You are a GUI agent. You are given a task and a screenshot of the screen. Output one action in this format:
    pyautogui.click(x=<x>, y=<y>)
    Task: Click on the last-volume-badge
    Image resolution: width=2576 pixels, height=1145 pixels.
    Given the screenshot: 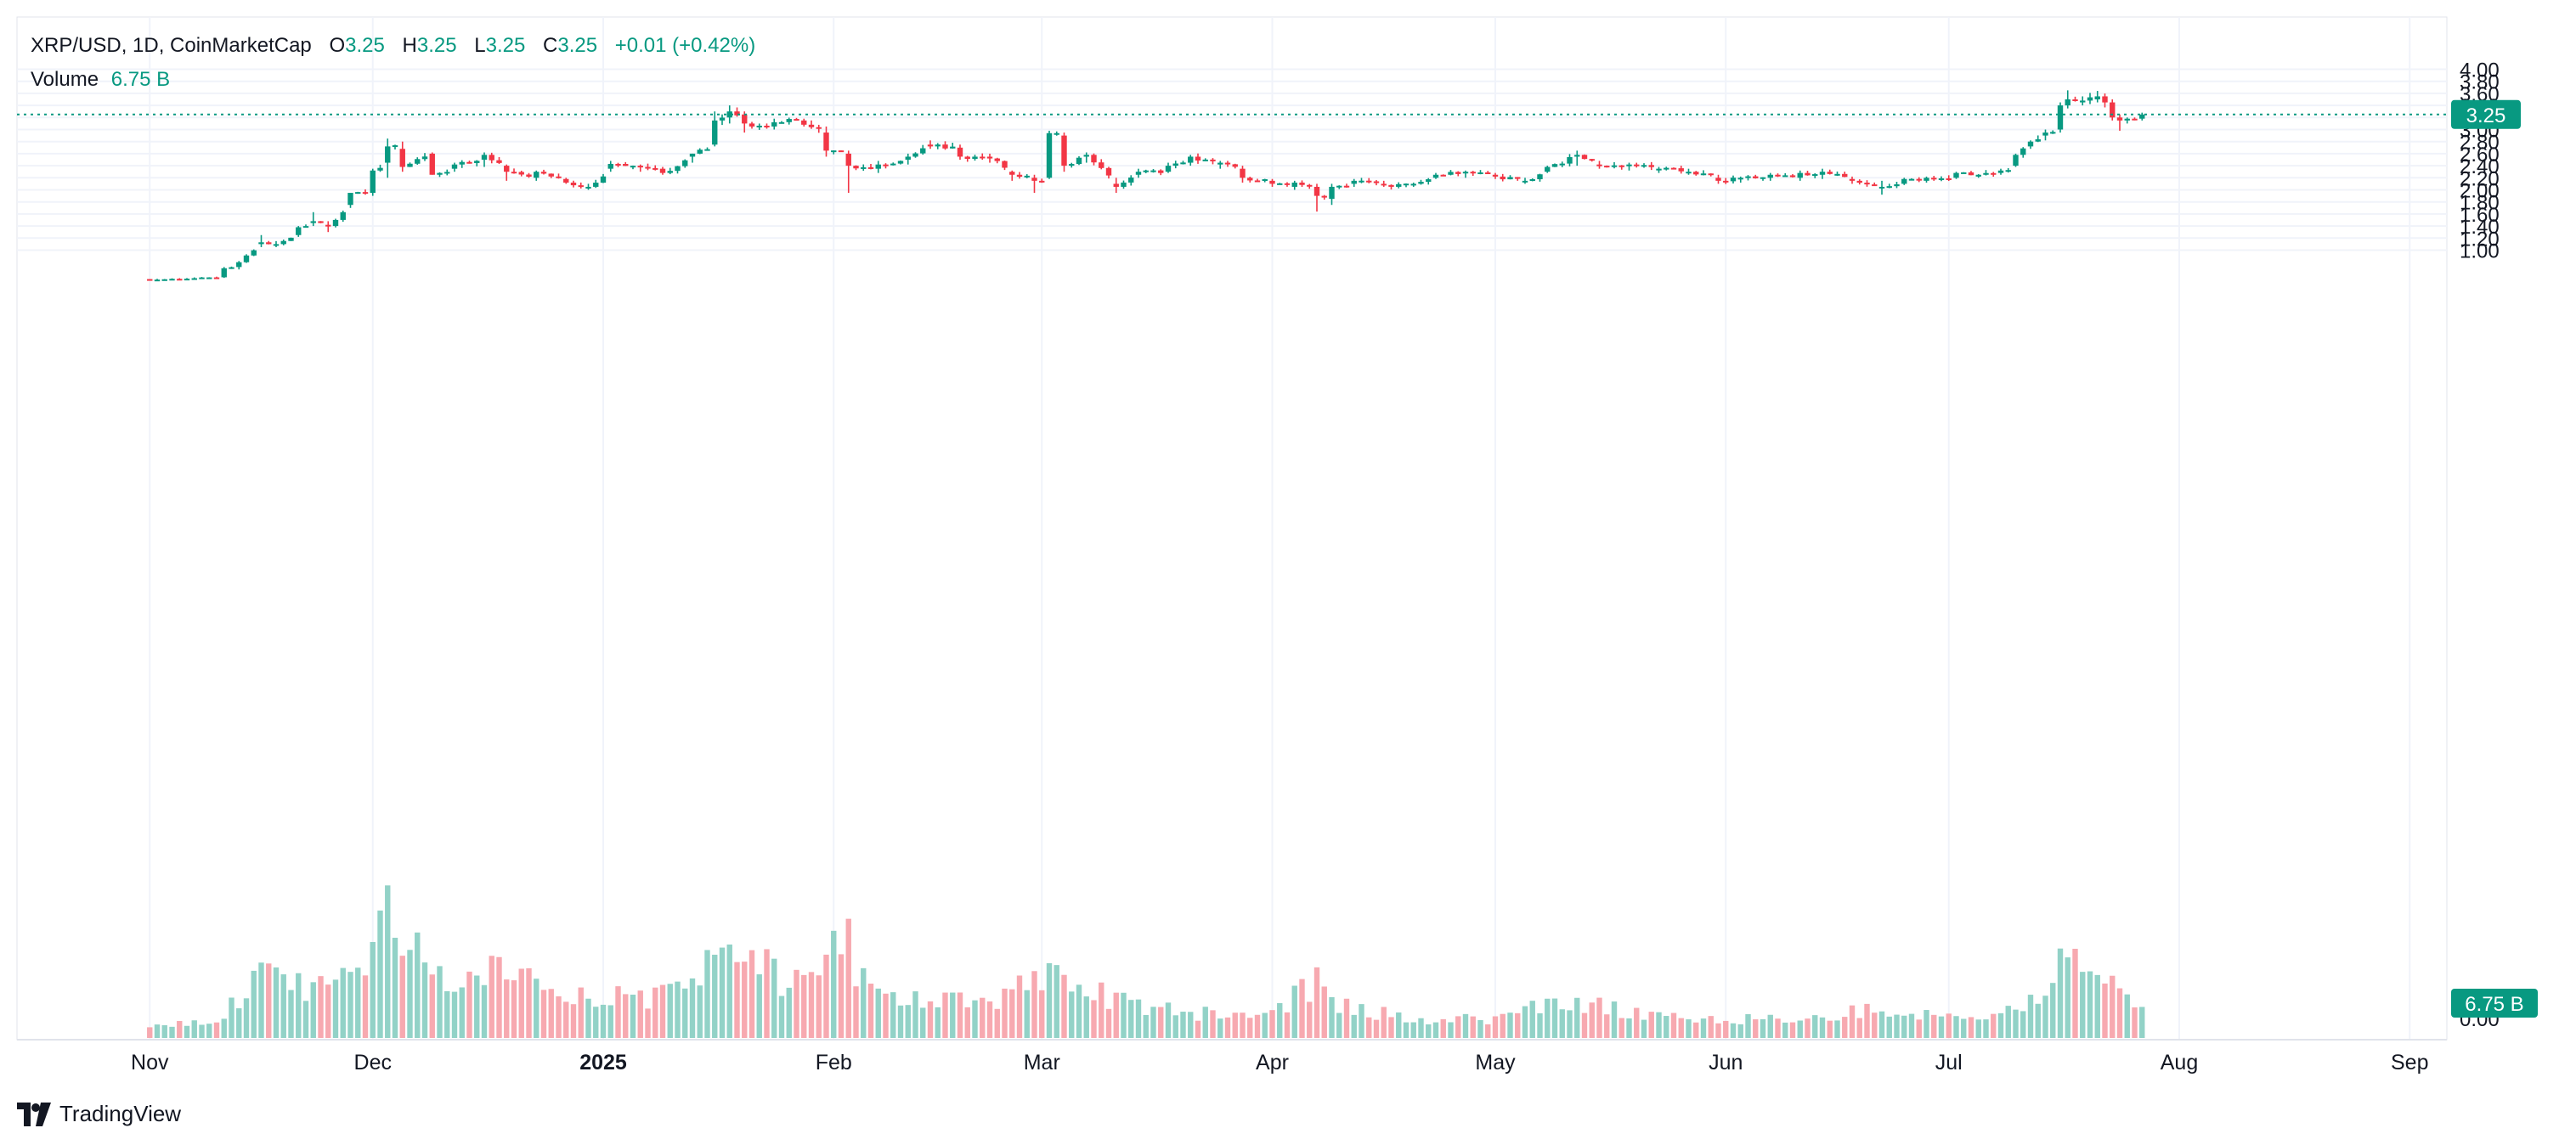 What is the action you would take?
    pyautogui.click(x=2494, y=1003)
    